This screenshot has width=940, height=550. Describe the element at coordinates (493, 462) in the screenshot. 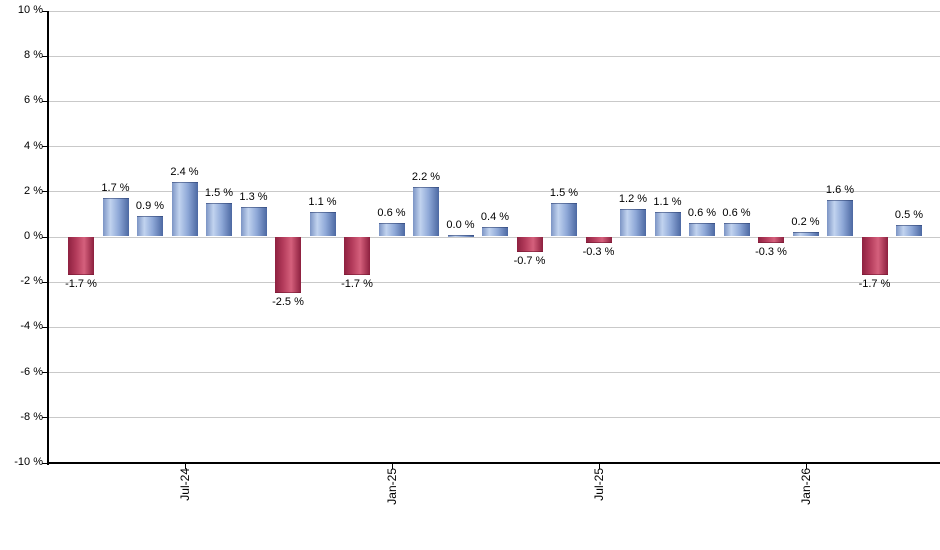

I see `x-axis-line` at that location.